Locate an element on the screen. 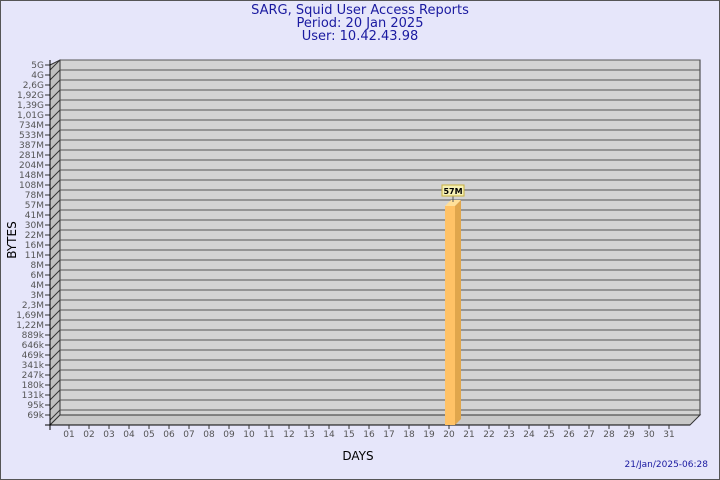 This screenshot has width=720, height=480. x-tick-label: 15 is located at coordinates (348, 435).